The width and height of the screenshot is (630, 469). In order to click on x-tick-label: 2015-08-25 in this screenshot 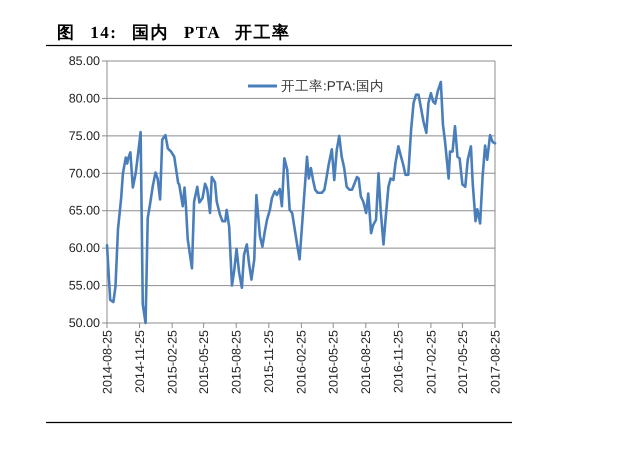, I will do `click(237, 362)`.